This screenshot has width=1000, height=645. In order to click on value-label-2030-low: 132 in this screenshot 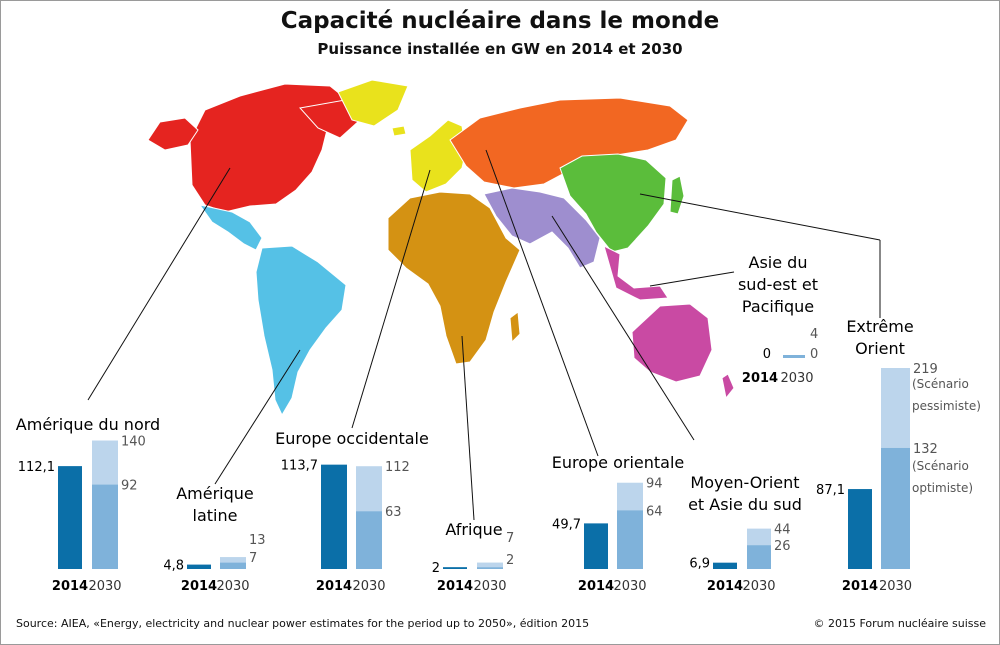, I will do `click(925, 449)`.